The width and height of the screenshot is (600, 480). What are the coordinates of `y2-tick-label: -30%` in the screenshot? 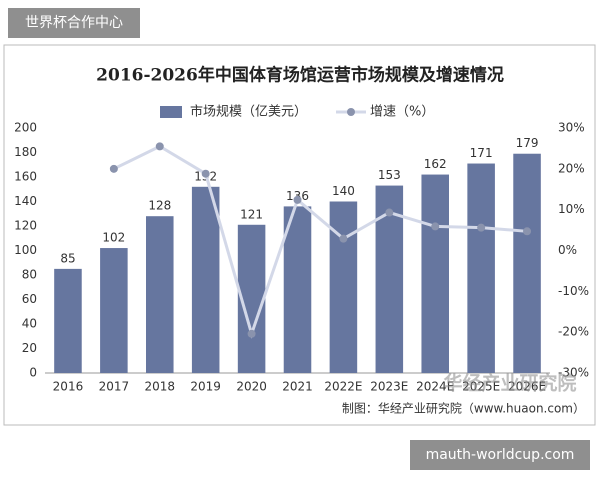 It's located at (573, 373).